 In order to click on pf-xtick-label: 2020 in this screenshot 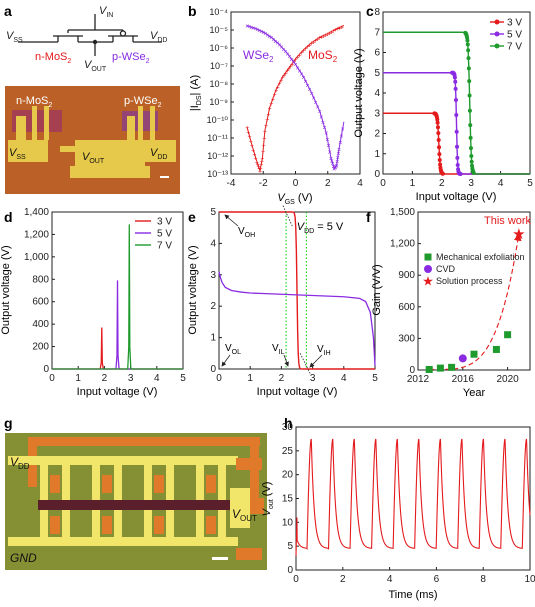, I will do `click(507, 379)`.